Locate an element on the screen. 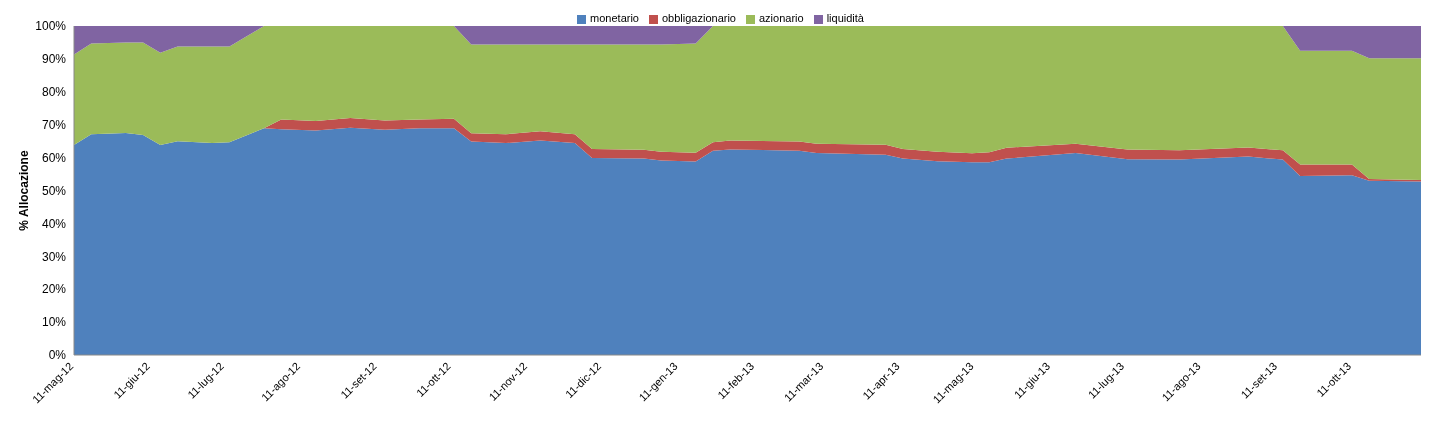 This screenshot has height=423, width=1433. y-tick-label: 40% is located at coordinates (54, 223).